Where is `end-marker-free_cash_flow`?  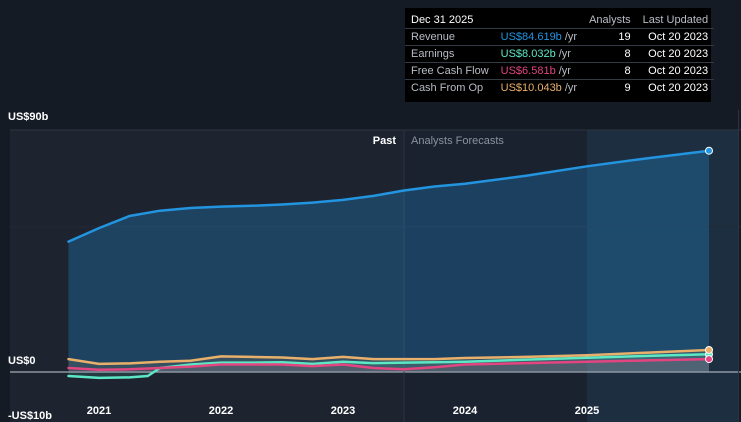 end-marker-free_cash_flow is located at coordinates (709, 359).